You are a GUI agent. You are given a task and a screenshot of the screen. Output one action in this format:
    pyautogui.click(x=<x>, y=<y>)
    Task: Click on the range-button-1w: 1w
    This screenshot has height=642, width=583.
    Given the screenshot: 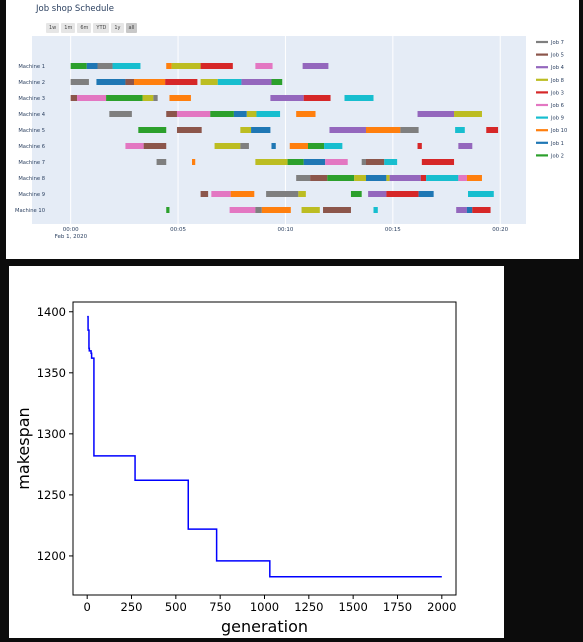 What is the action you would take?
    pyautogui.click(x=53, y=28)
    